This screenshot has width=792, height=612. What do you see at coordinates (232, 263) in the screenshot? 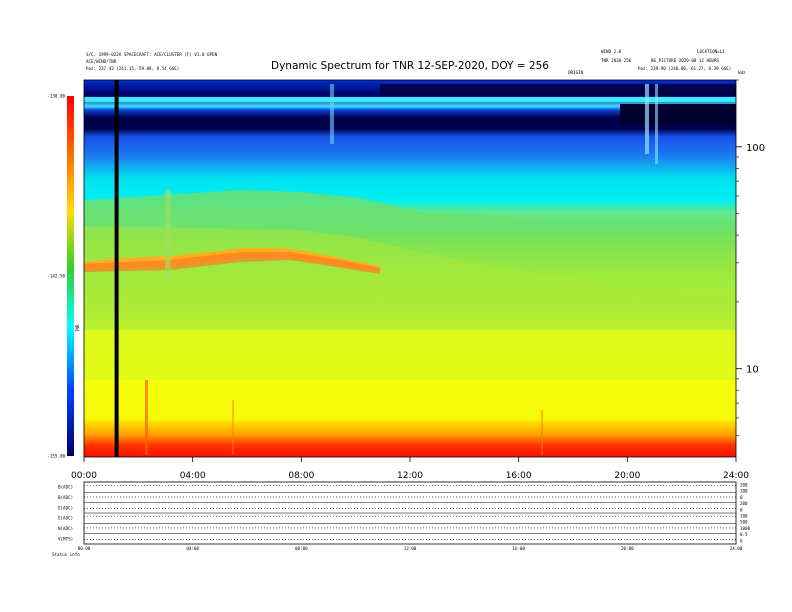
I see `emission-core` at bounding box center [232, 263].